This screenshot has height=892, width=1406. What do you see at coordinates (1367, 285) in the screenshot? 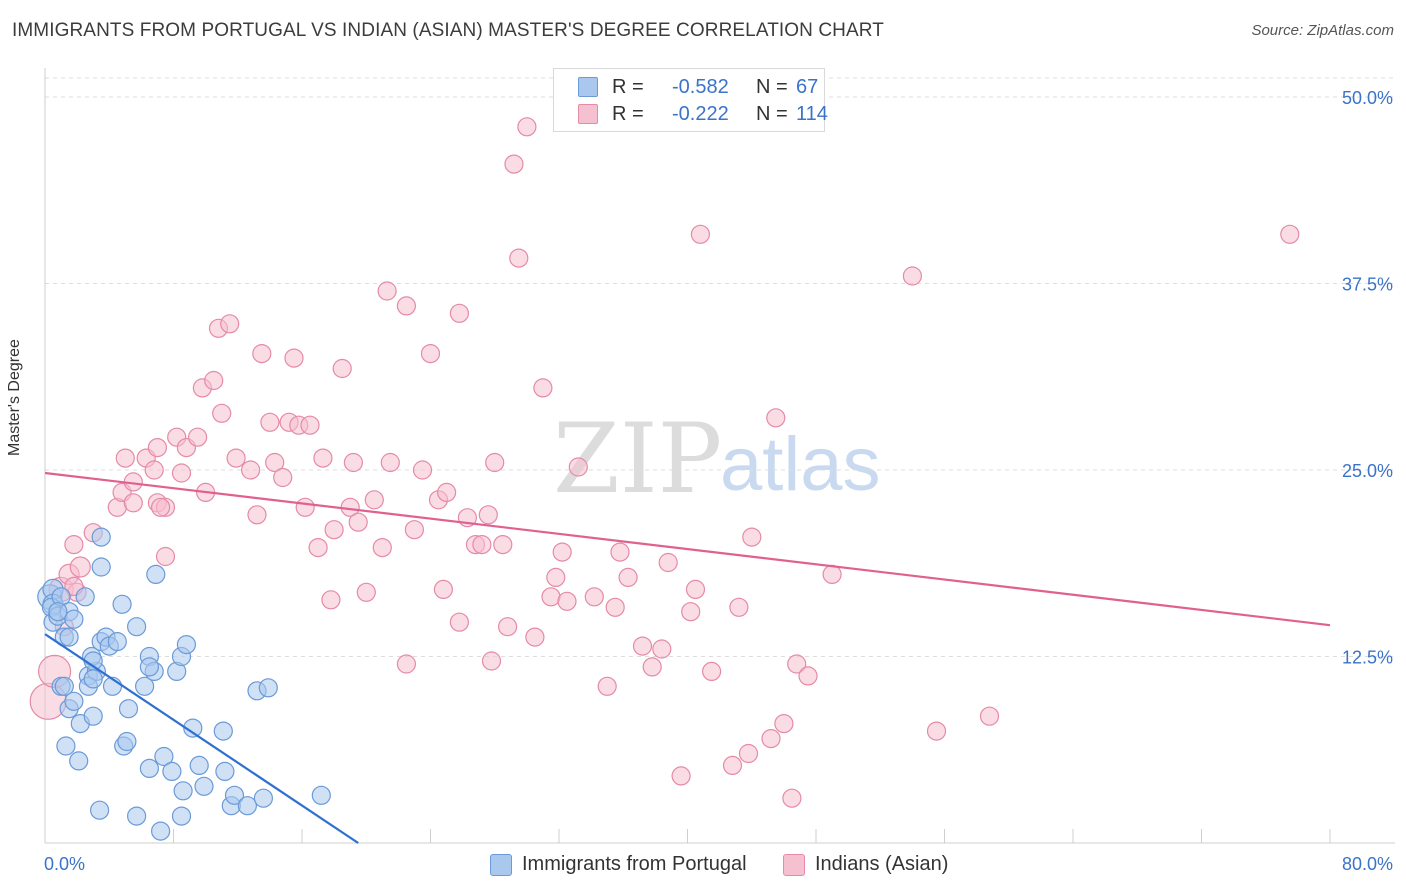
I see `y-tick-label-2: 37.5%` at bounding box center [1367, 285].